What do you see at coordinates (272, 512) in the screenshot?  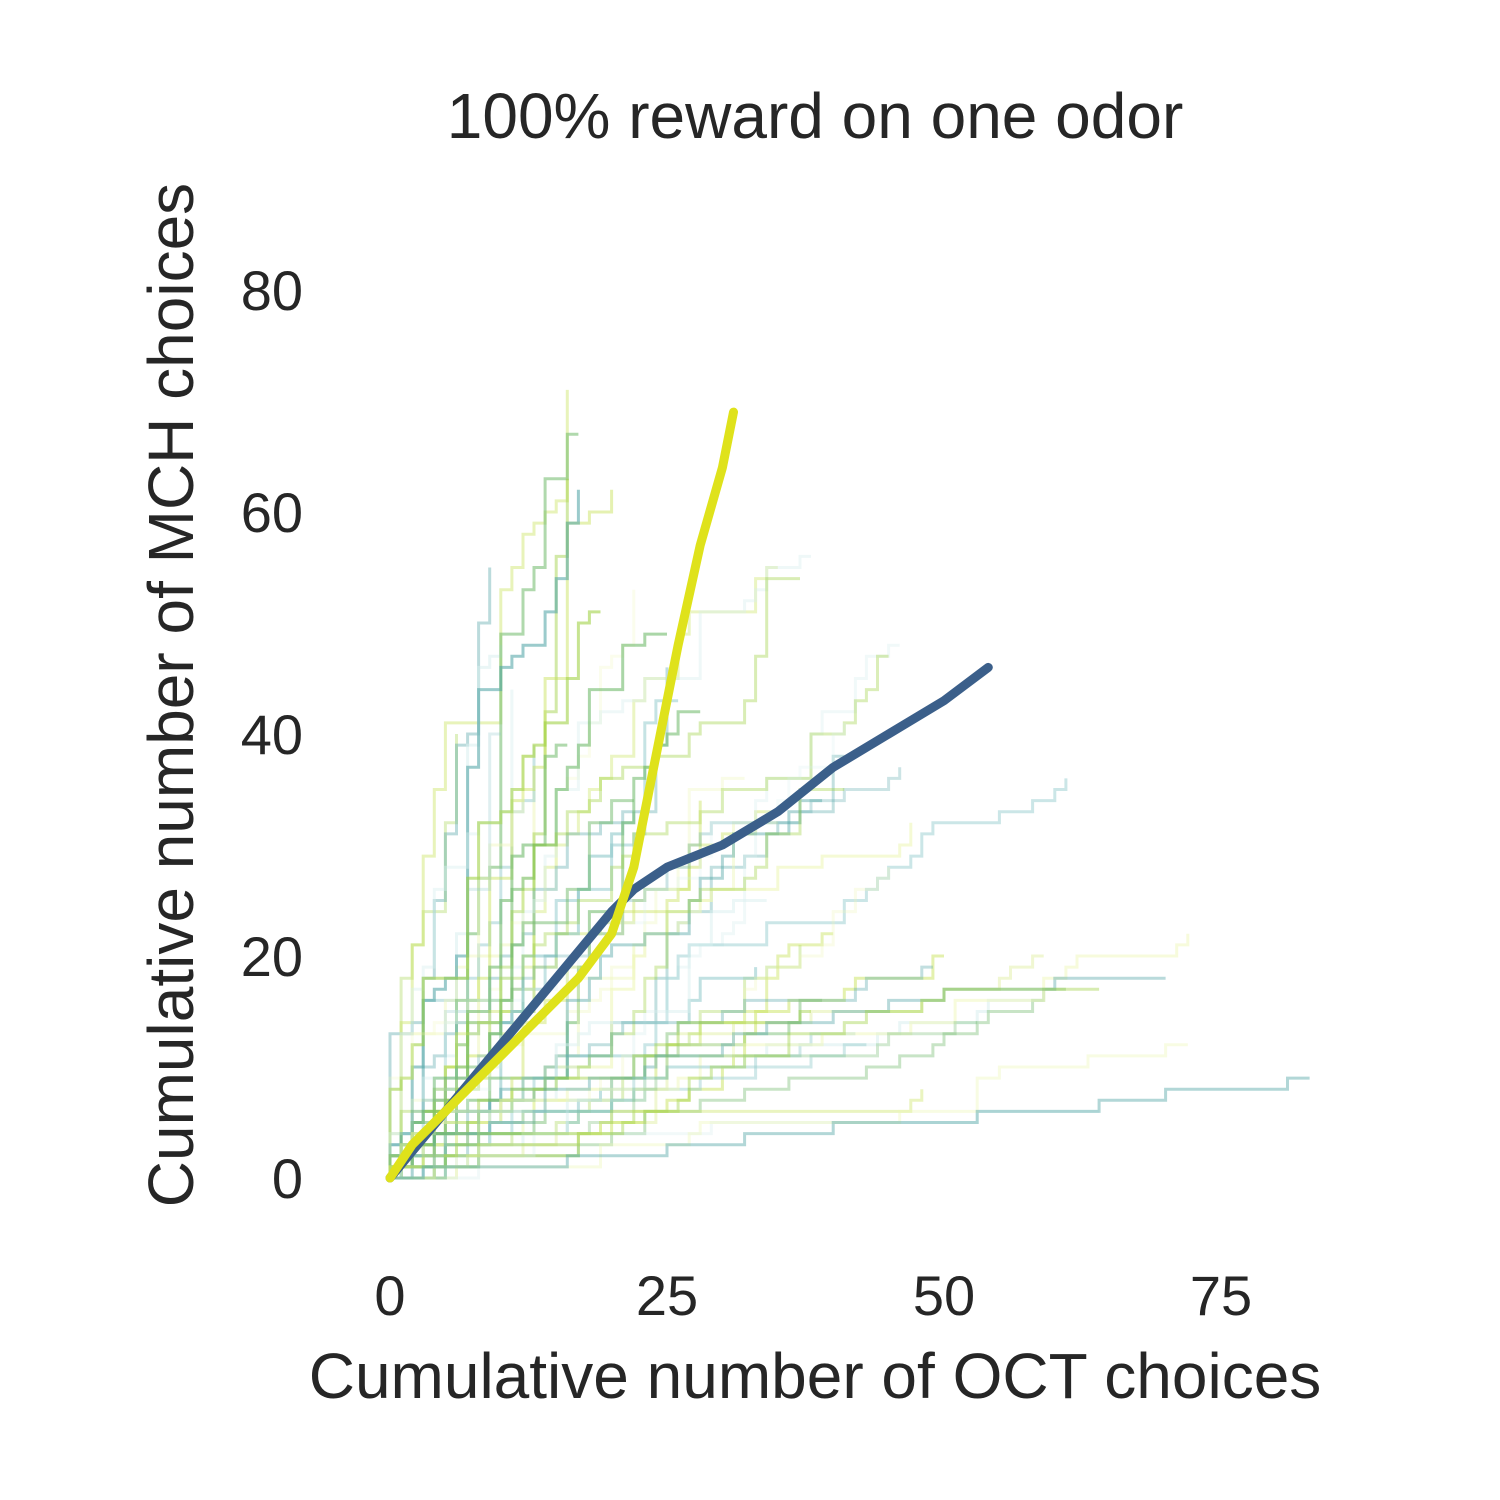 I see `y-tick-label: 60` at bounding box center [272, 512].